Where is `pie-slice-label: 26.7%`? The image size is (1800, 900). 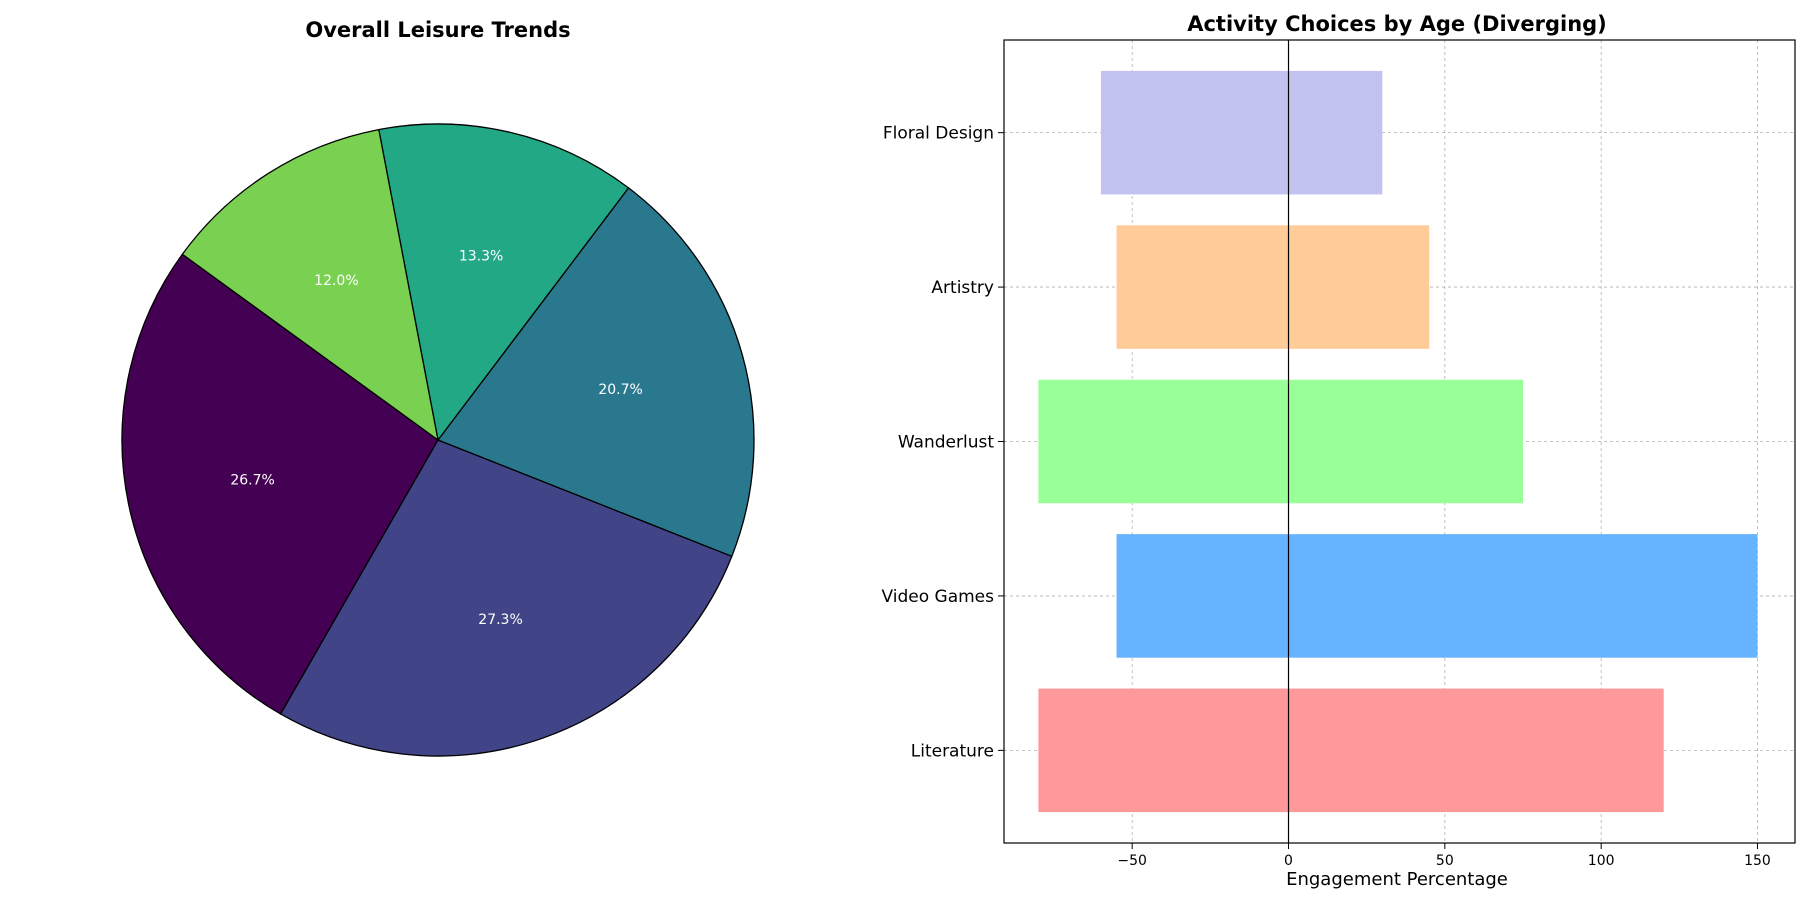
pie-slice-label: 26.7% is located at coordinates (252, 481).